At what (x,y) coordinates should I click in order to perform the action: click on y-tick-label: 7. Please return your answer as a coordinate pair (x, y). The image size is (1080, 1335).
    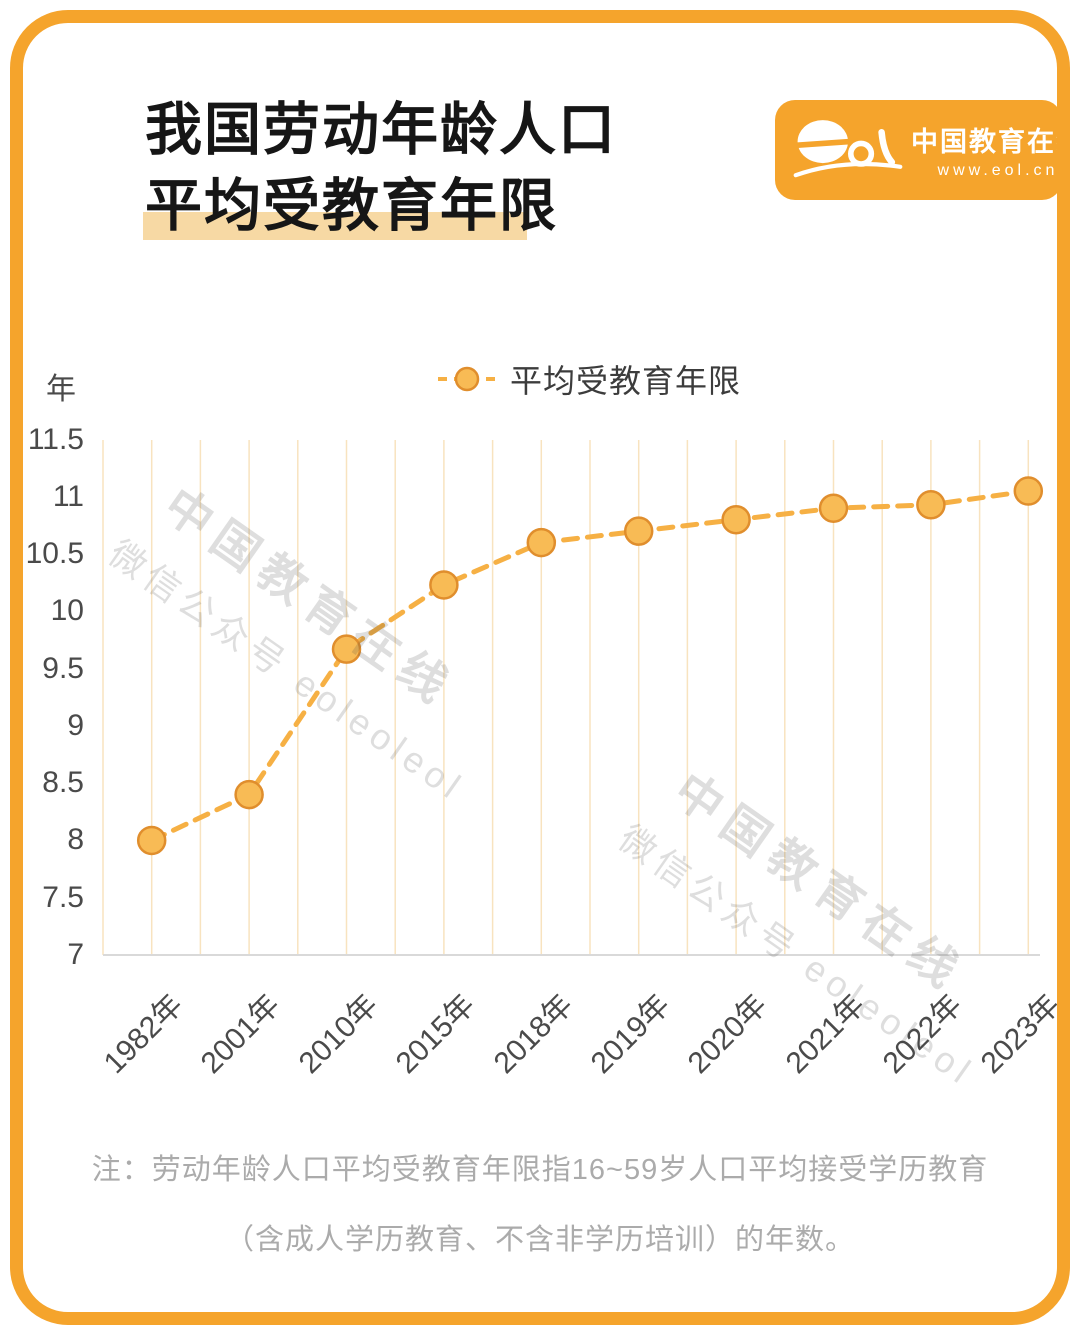
    Looking at the image, I should click on (75, 954).